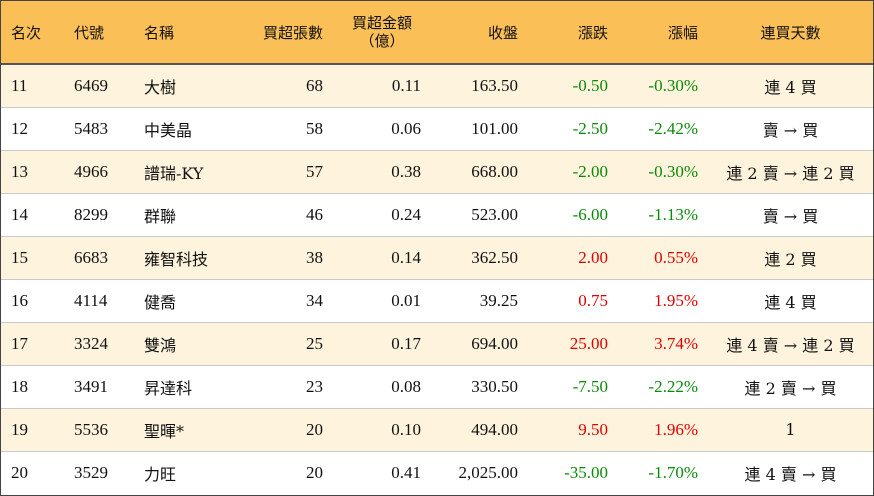 This screenshot has height=496, width=874. I want to click on close-cell: 2,025.00, so click(488, 472).